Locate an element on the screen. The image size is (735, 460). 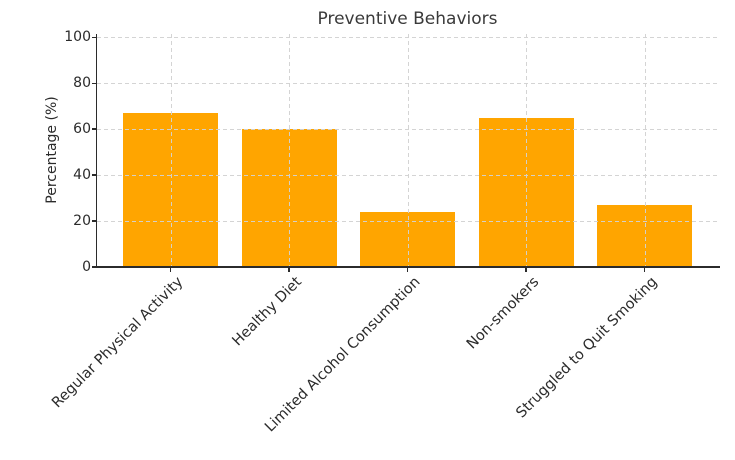
y-axis-spine is located at coordinates (97, 150).